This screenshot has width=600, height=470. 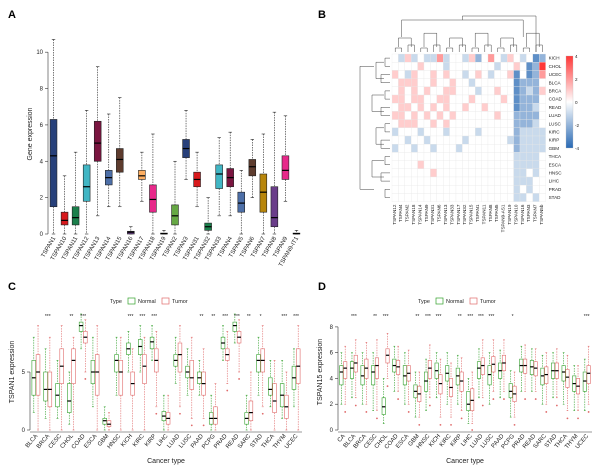 I want to click on panel-d-y-tick-label: 2, so click(x=332, y=405).